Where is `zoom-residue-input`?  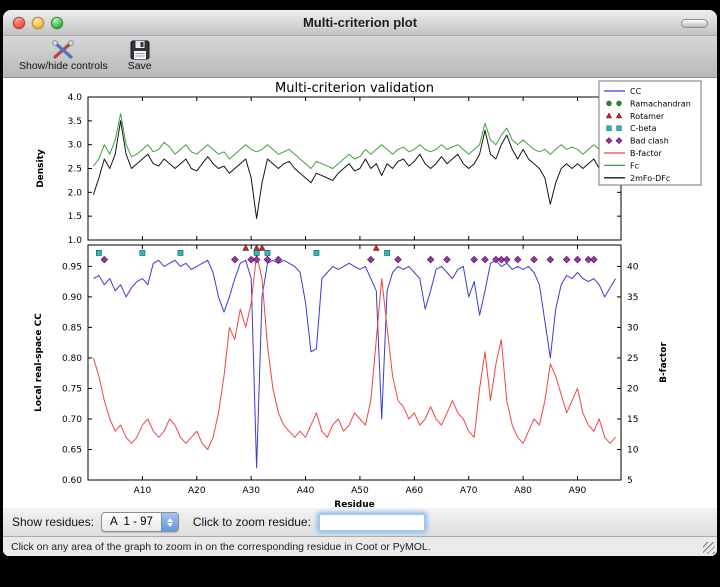
zoom-residue-input is located at coordinates (371, 522).